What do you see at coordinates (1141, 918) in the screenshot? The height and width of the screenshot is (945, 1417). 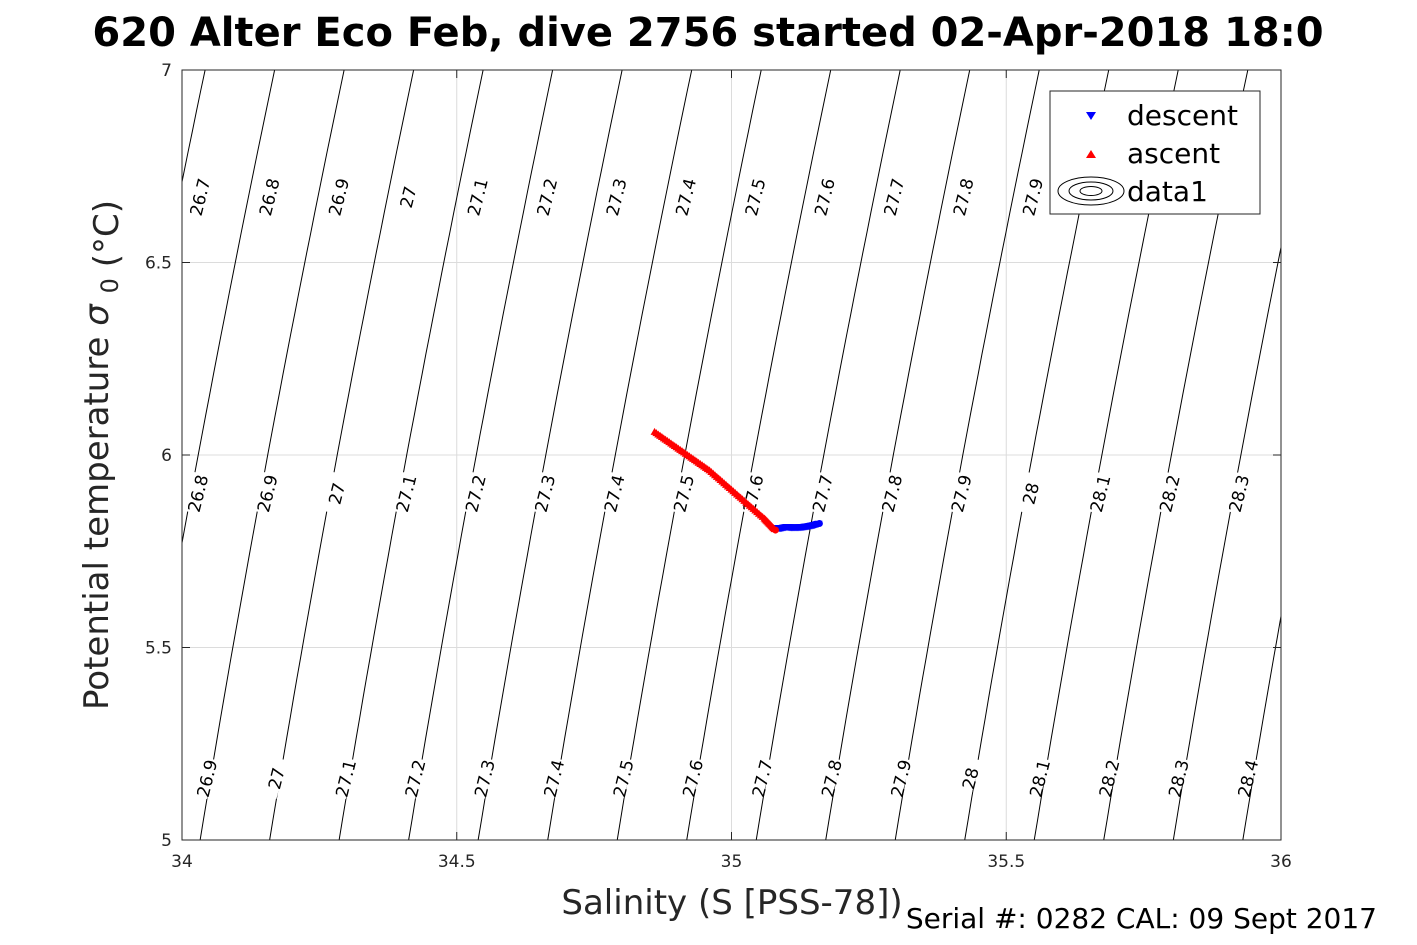 I see `serial-calibration-note: Serial #: 0282 CAL: 09 Sept 2017` at bounding box center [1141, 918].